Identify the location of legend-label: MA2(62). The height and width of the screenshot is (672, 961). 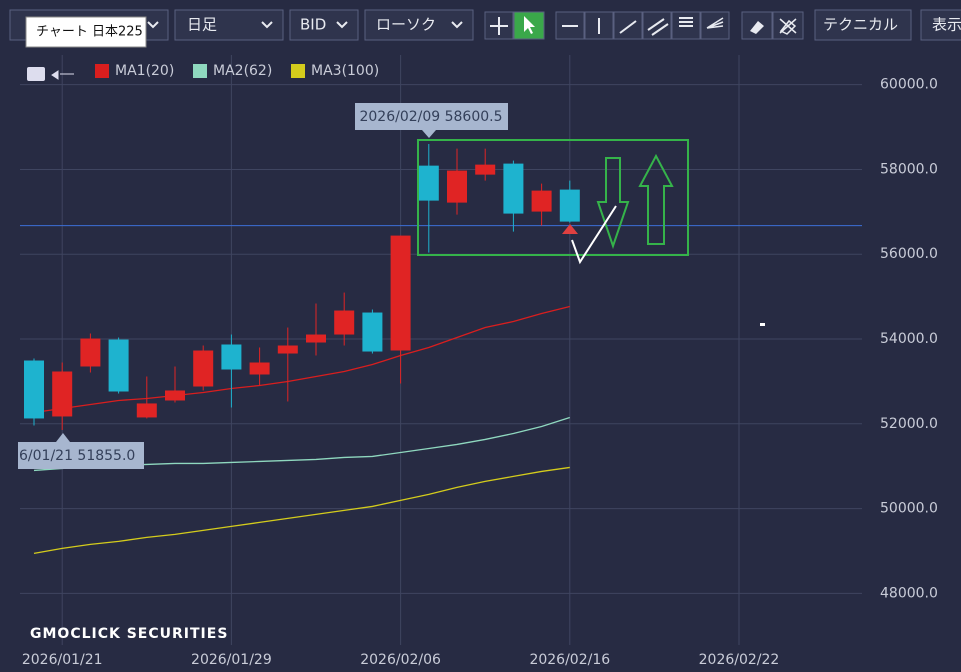
(242, 71).